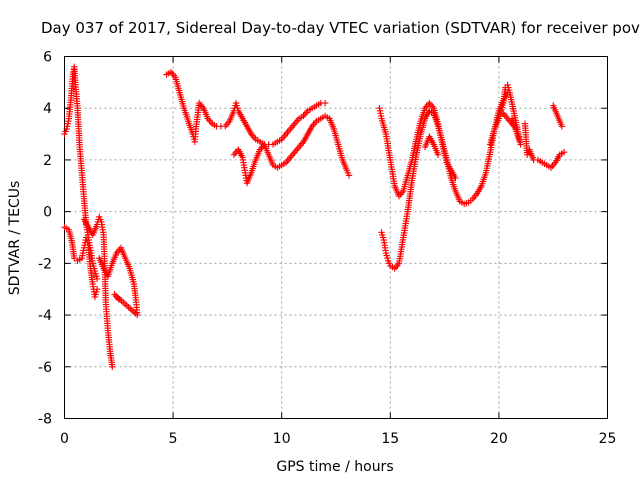 This screenshot has width=640, height=480. I want to click on x-tick-label: 0, so click(64, 439).